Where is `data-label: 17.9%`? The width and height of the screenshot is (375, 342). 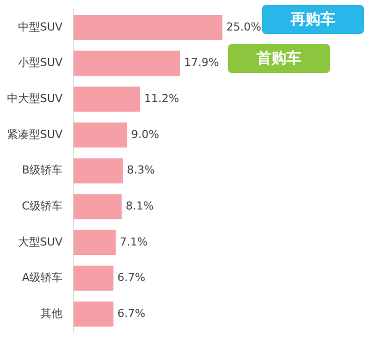
data-label: 17.9% is located at coordinates (201, 63).